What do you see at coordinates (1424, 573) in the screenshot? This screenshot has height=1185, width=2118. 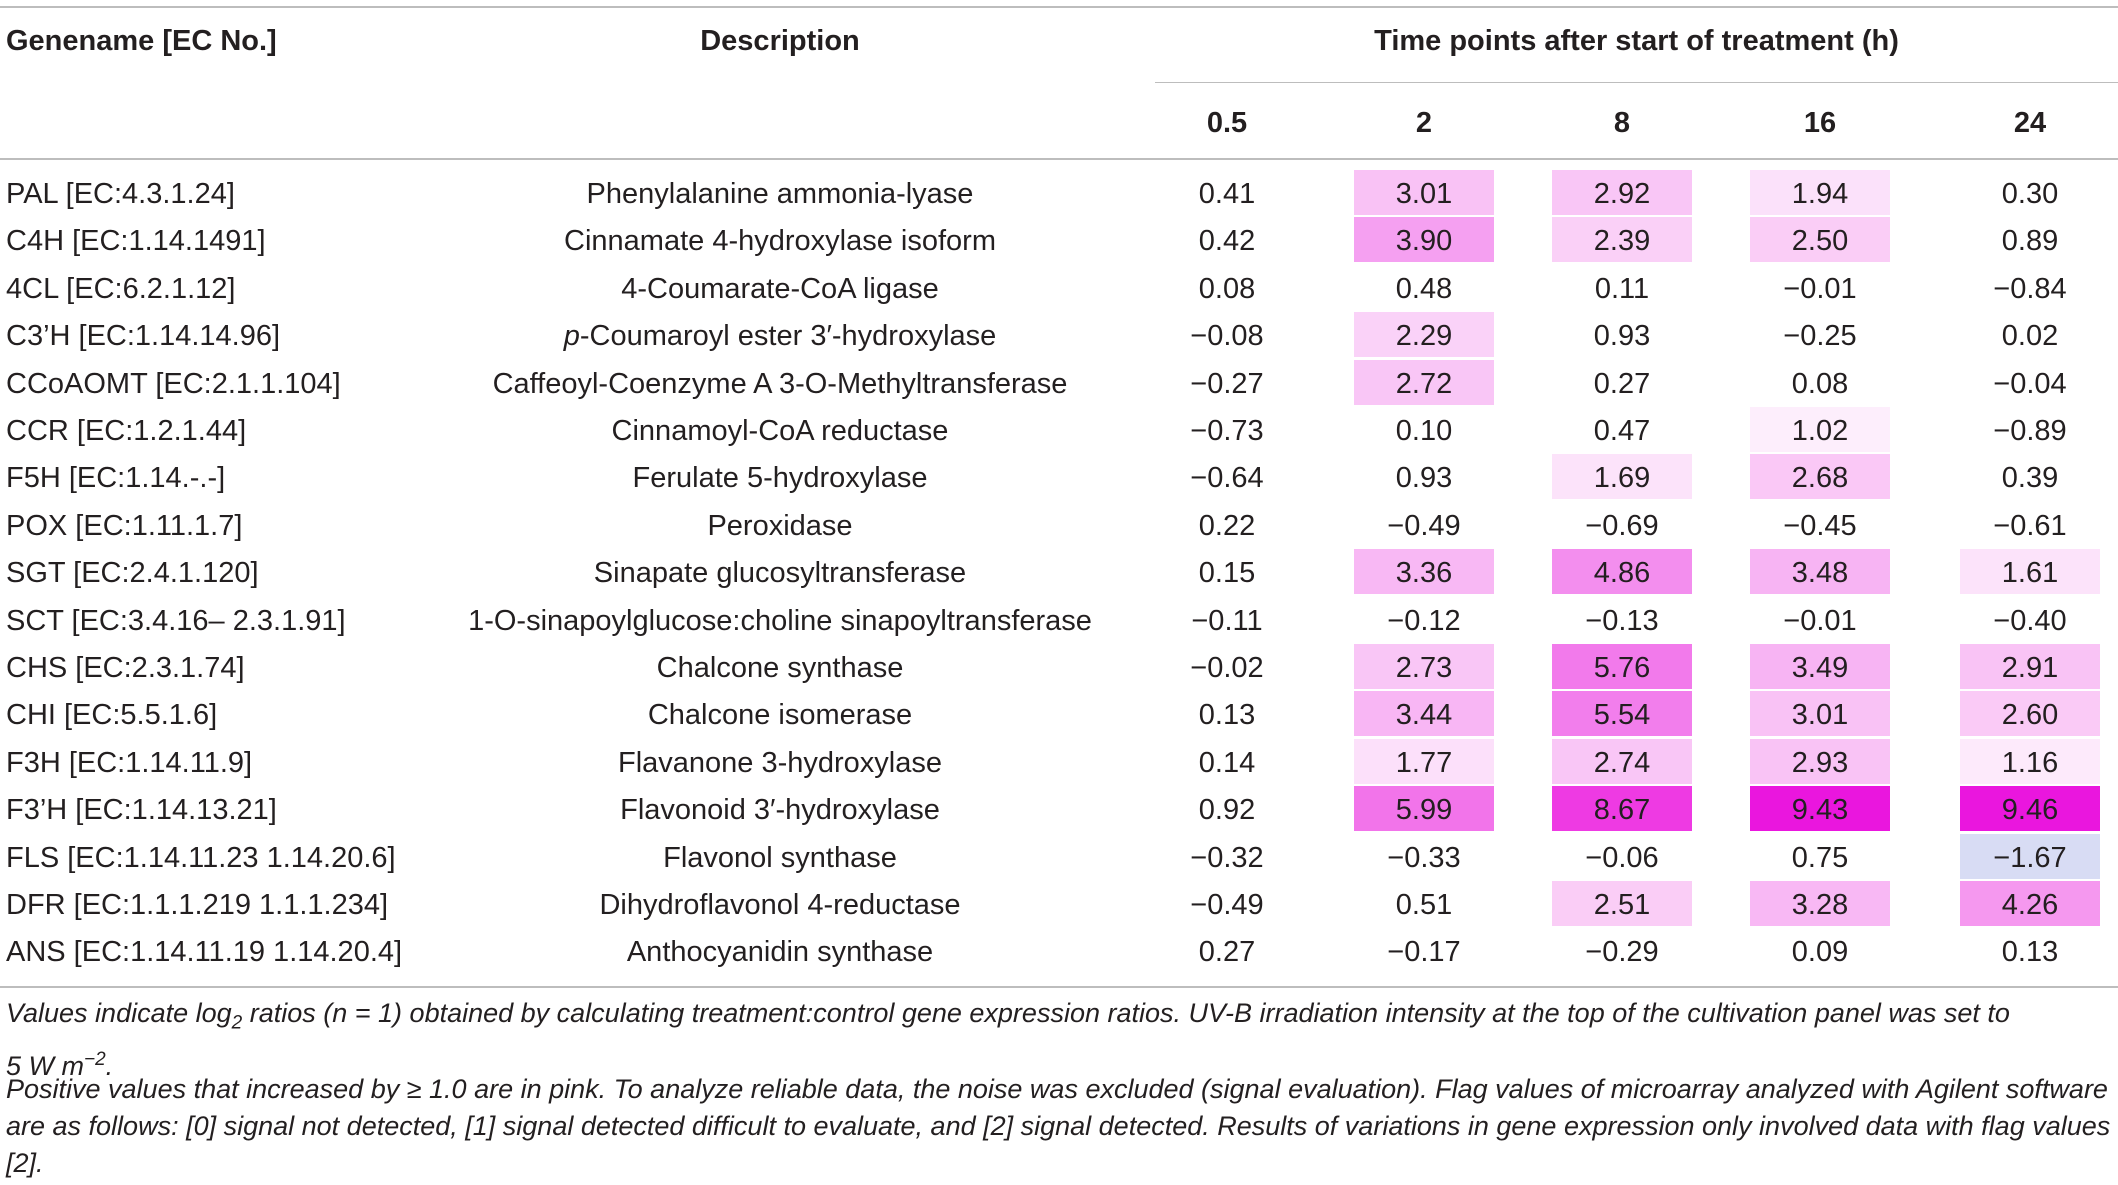 I see `expression-value: 3.36` at bounding box center [1424, 573].